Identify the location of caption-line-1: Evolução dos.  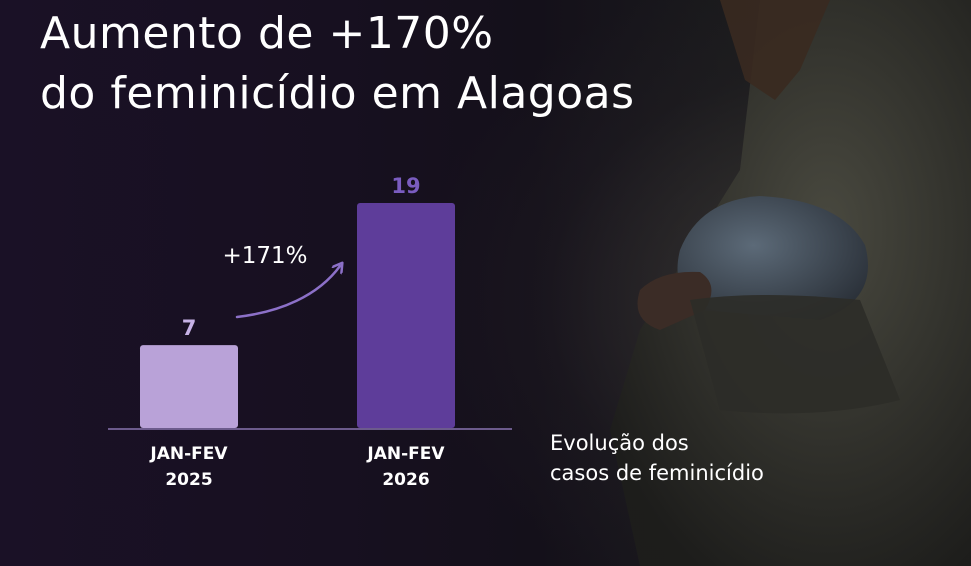
(619, 443).